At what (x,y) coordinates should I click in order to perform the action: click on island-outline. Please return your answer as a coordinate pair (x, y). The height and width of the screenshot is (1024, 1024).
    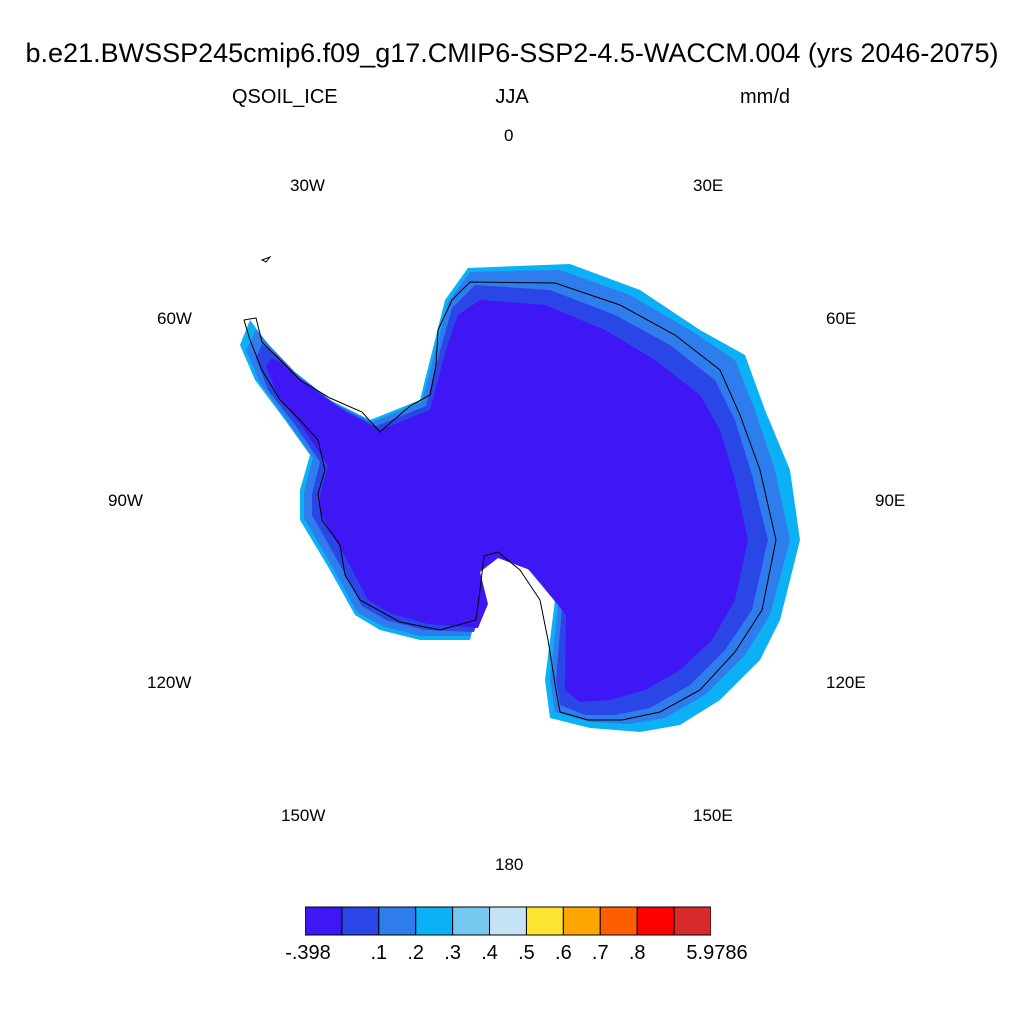
    Looking at the image, I should click on (266, 259).